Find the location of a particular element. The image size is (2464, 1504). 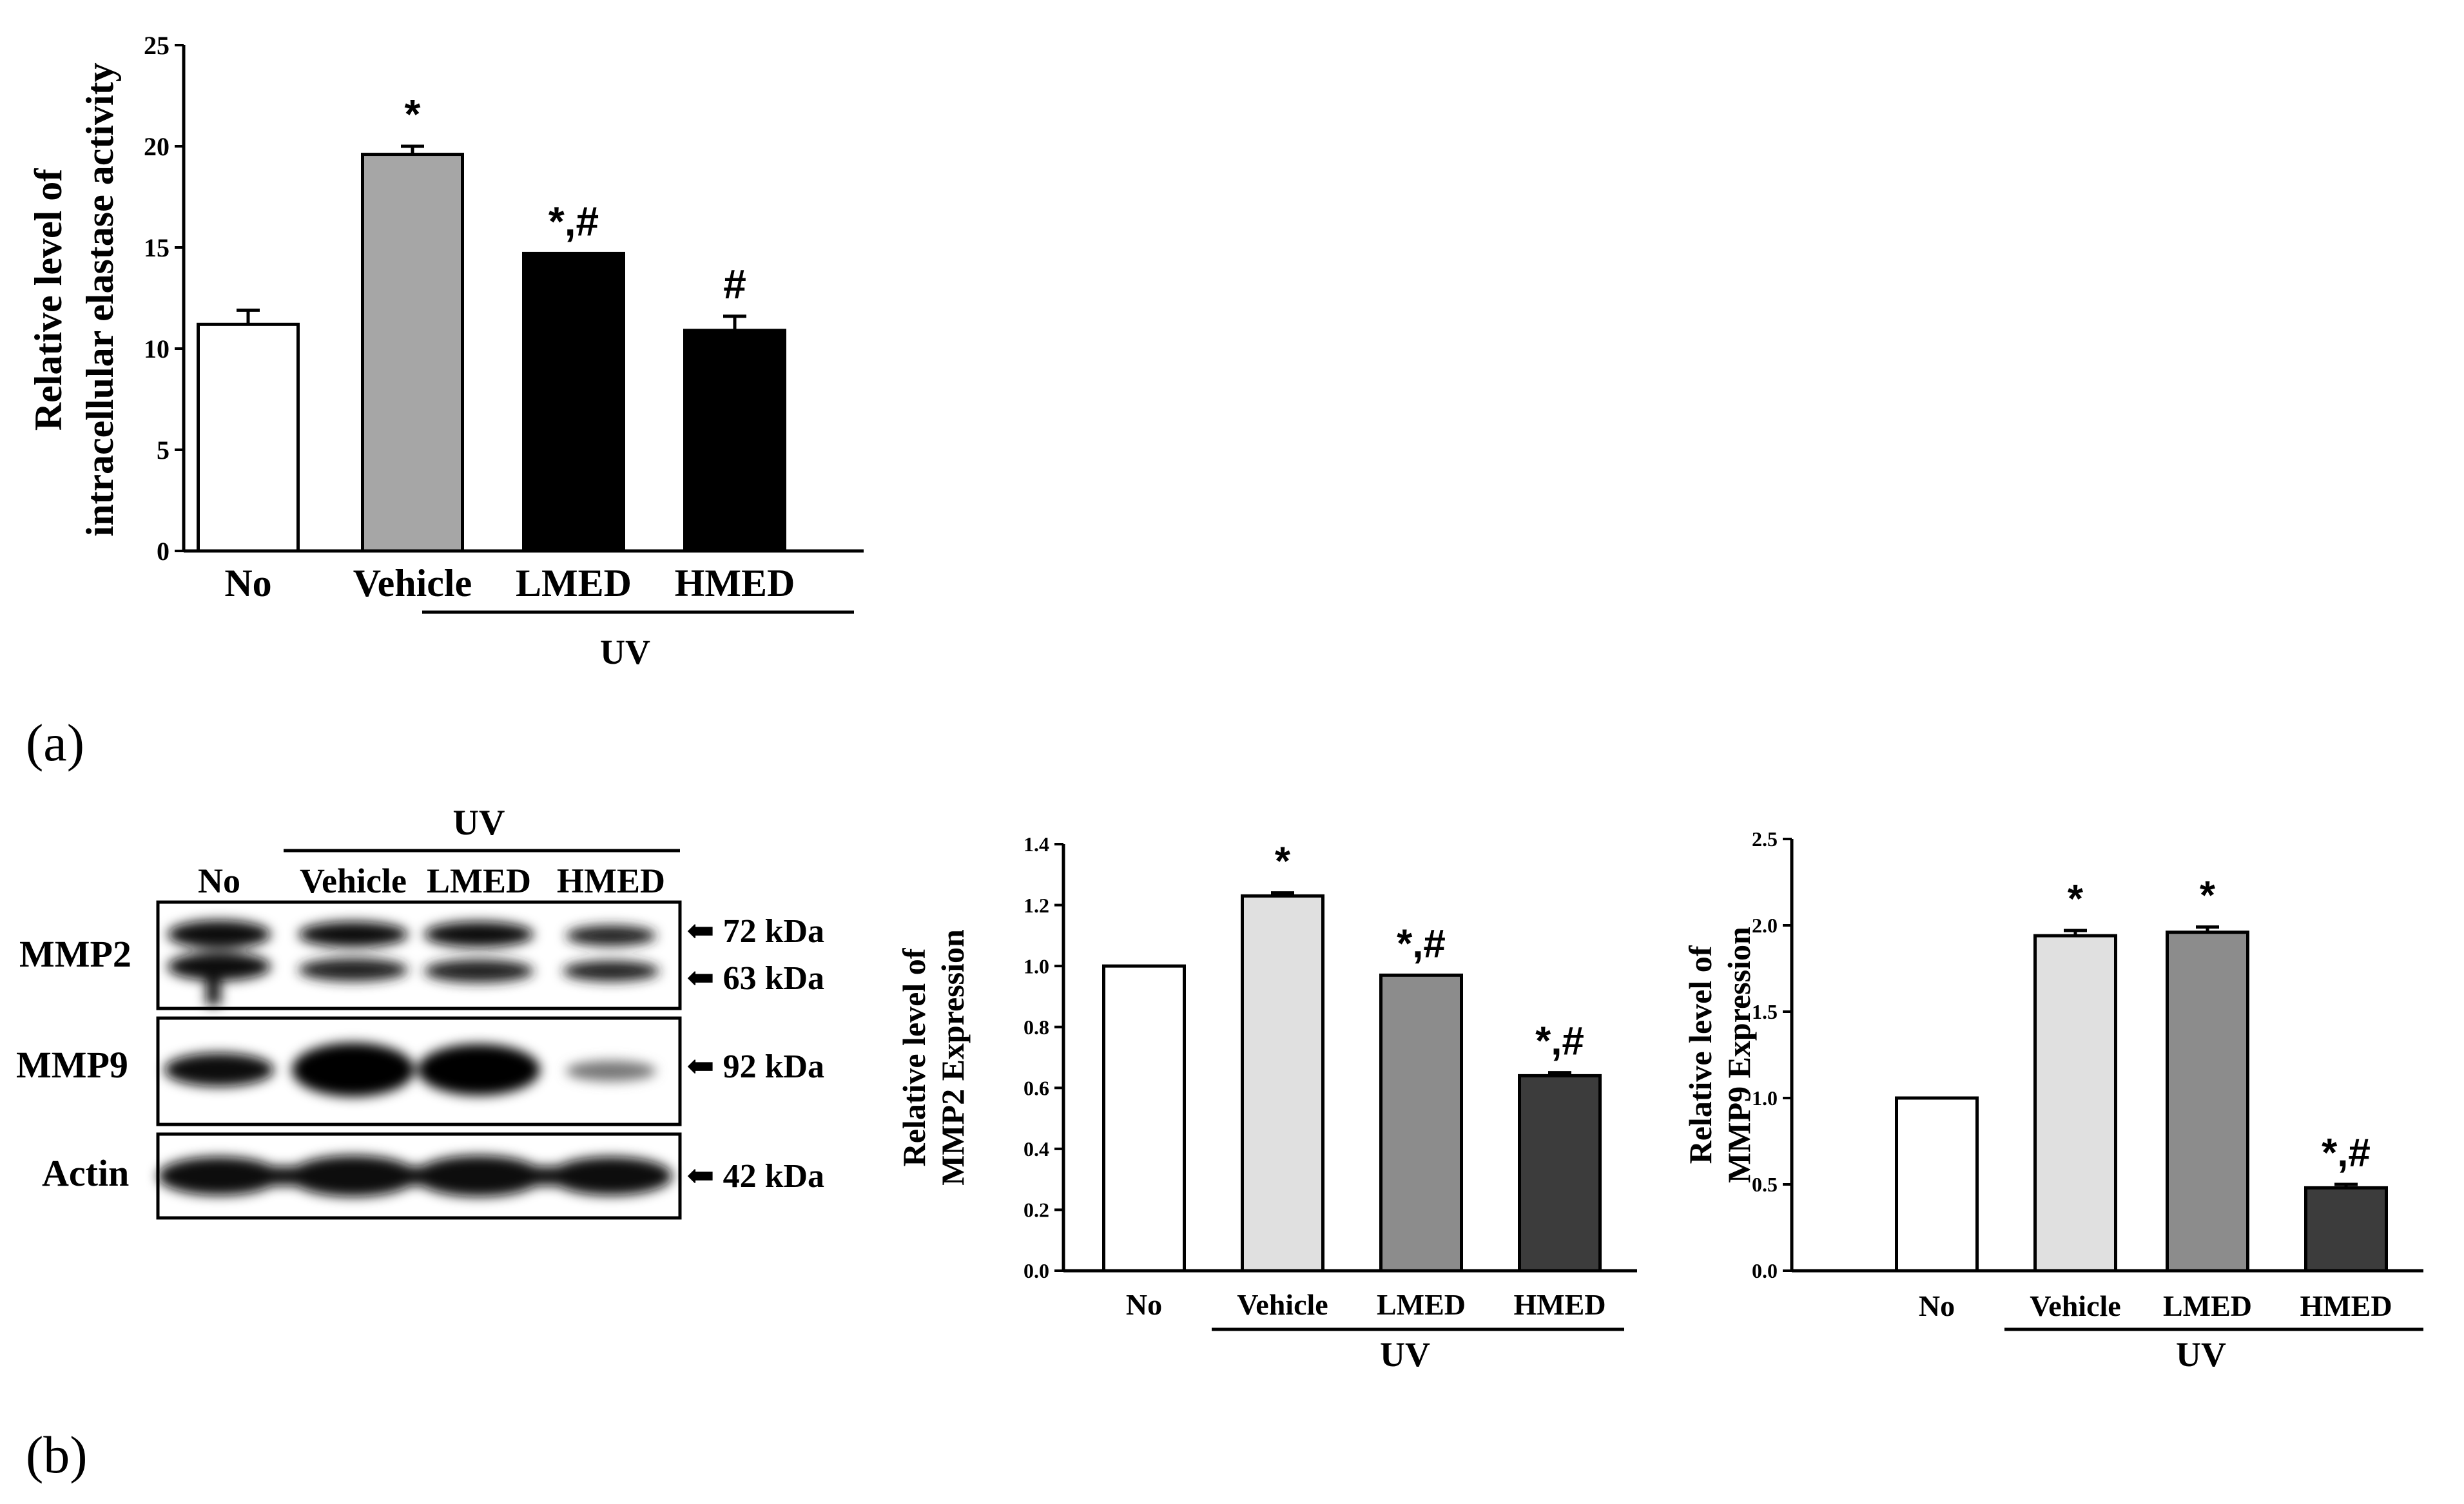

blot-marker-42kda: ⬅ 42 kDa is located at coordinates (755, 1176).